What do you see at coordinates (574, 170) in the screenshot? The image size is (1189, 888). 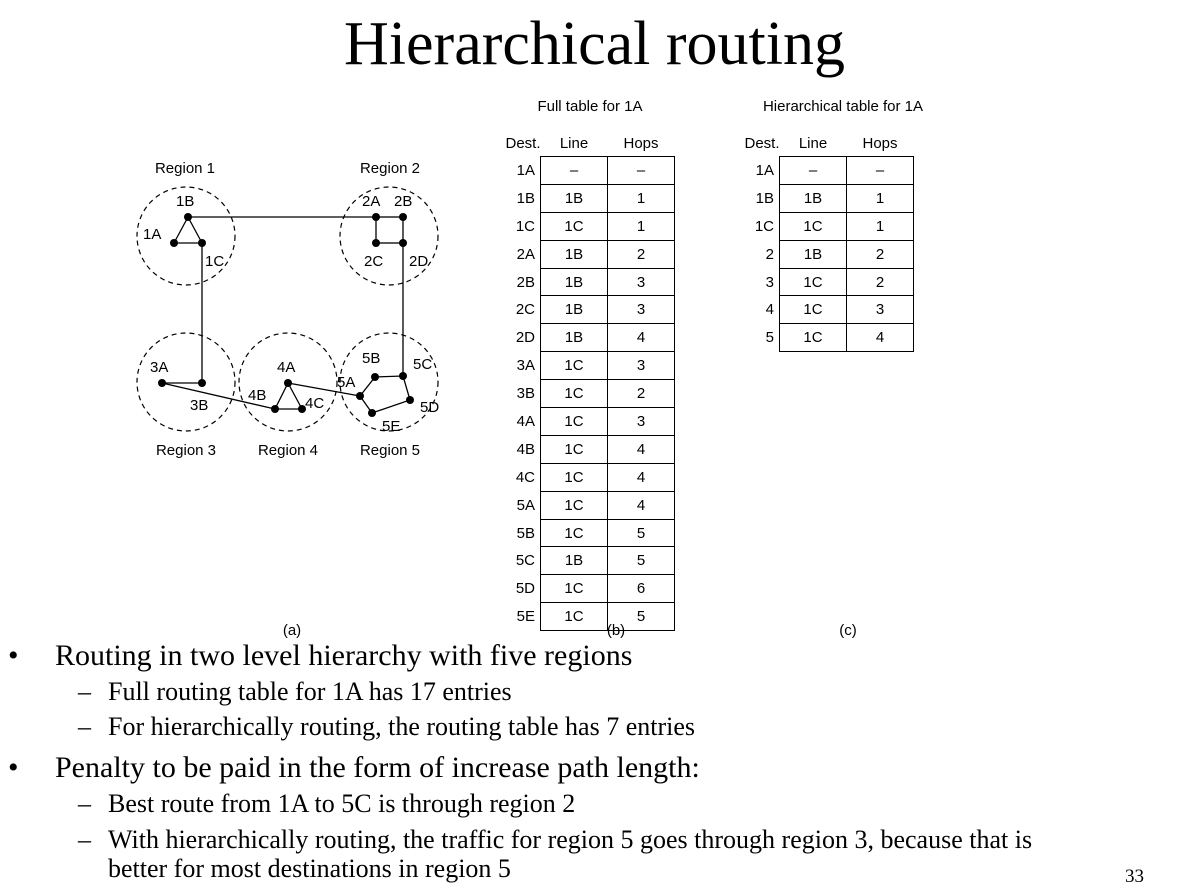 I see `line-cell: –` at bounding box center [574, 170].